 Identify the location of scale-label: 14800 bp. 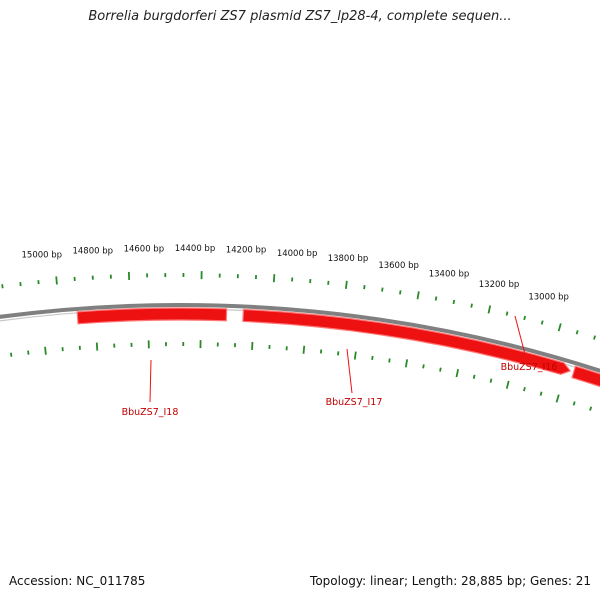
(92, 252).